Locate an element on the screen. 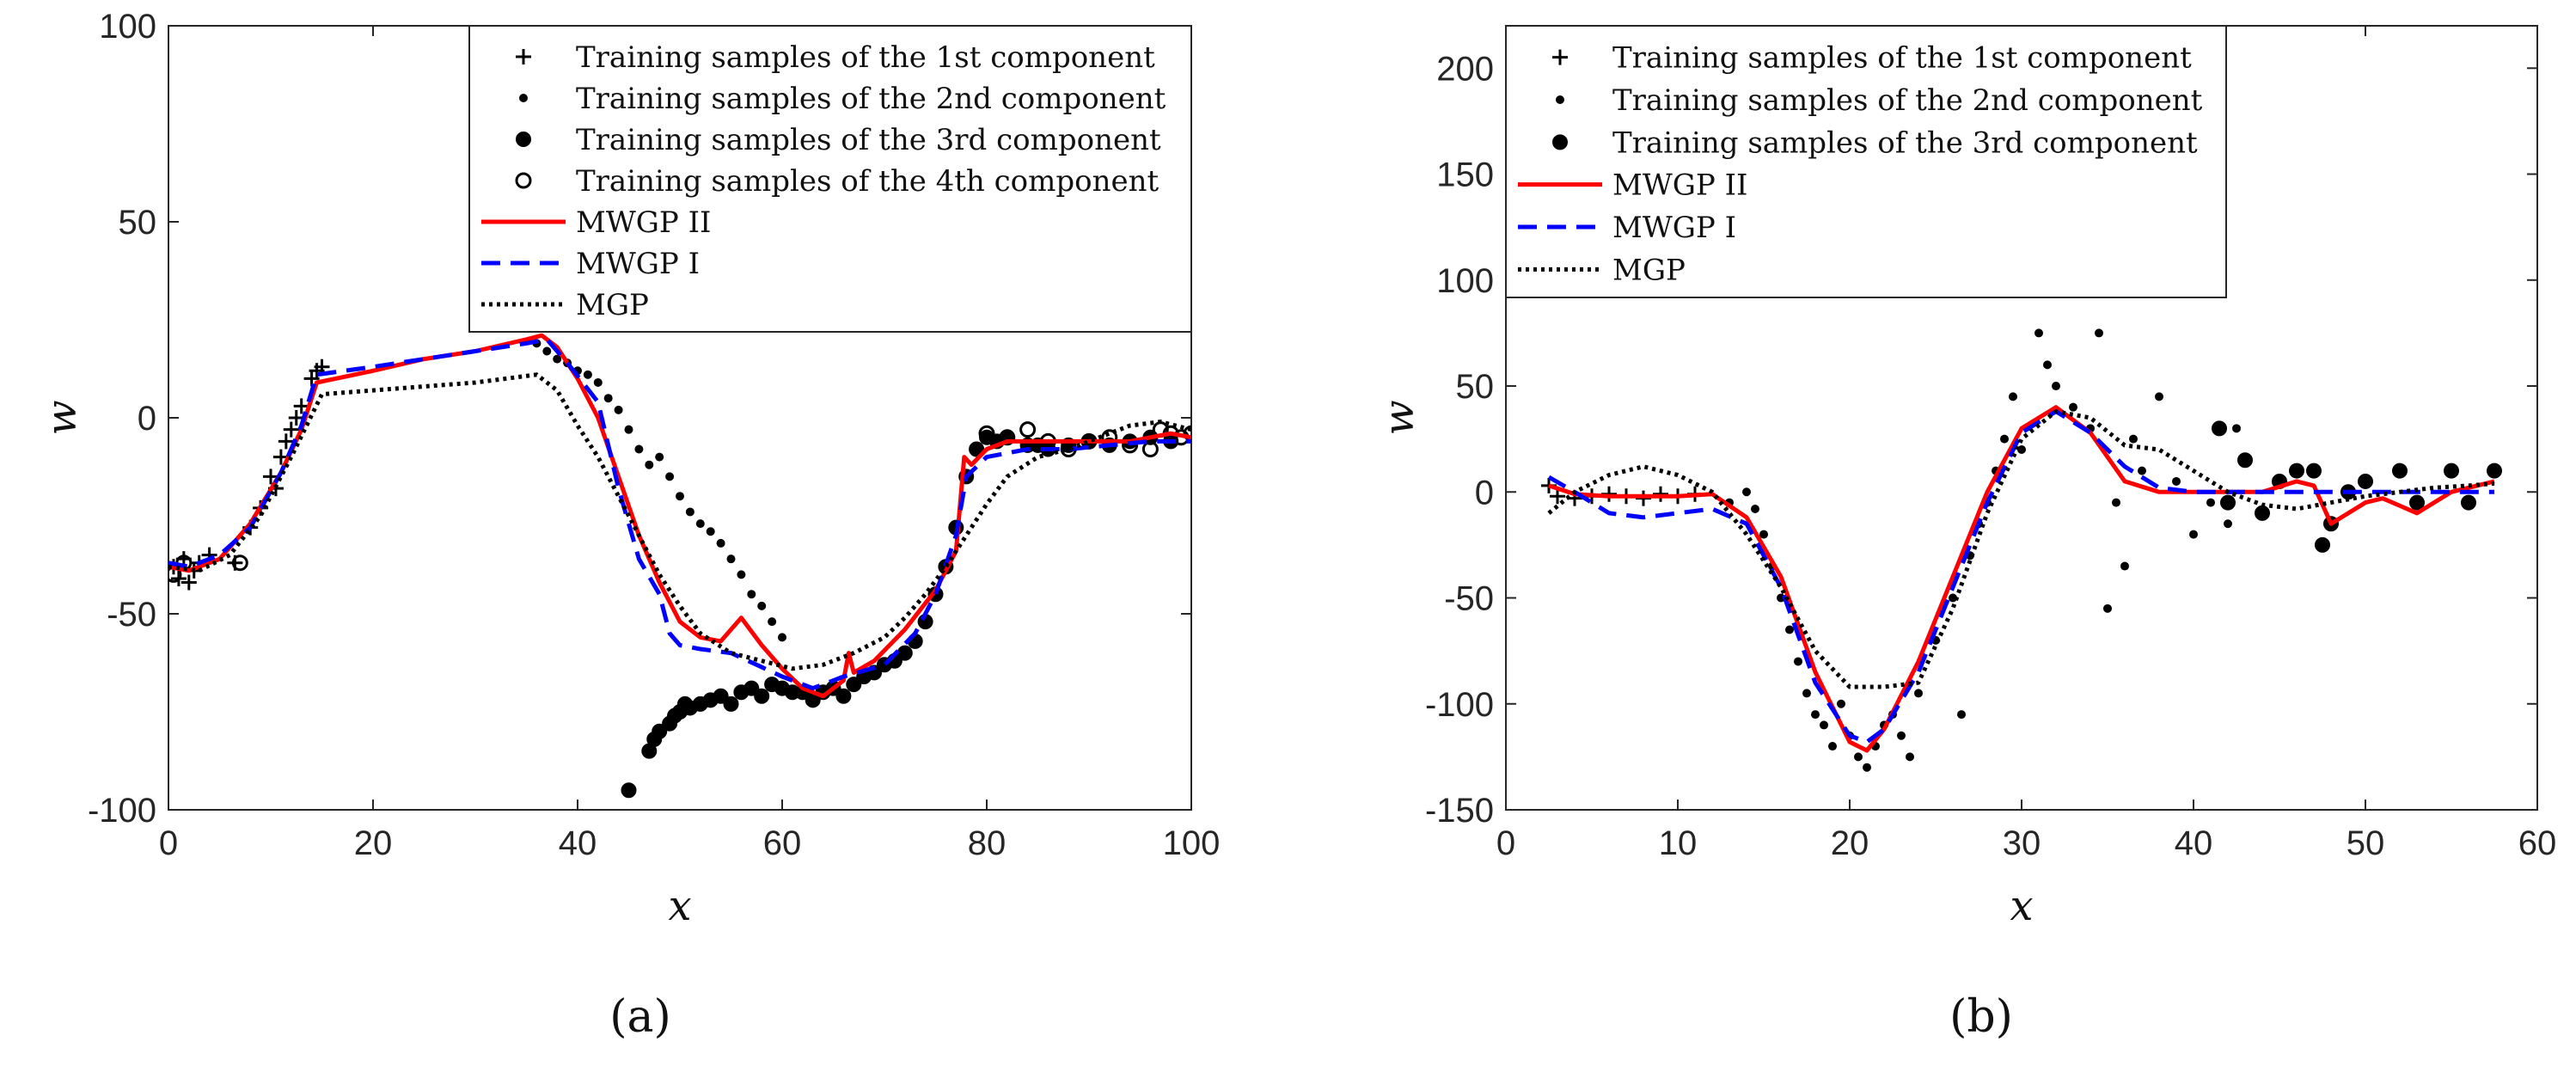  x-tick-label: 100 is located at coordinates (1192, 843).